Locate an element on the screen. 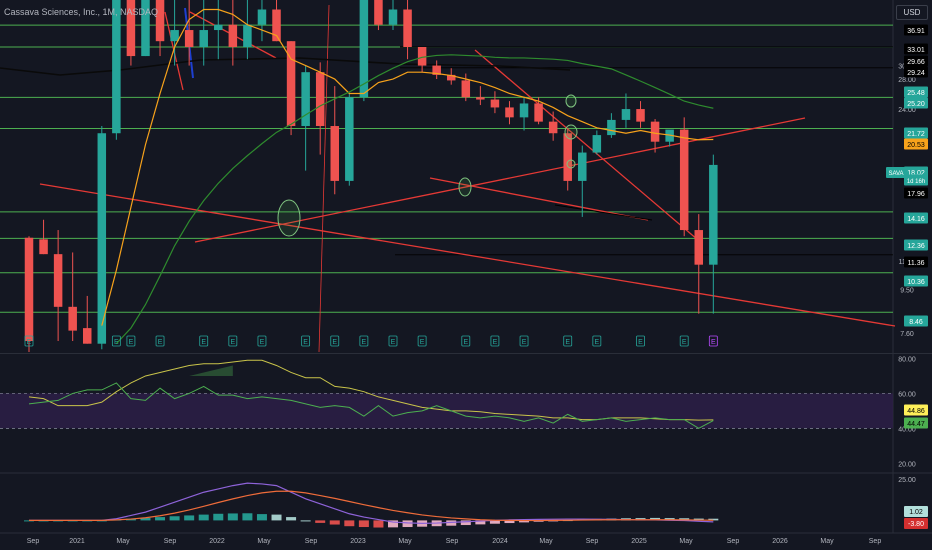  vertical-line is located at coordinates (324, 178).